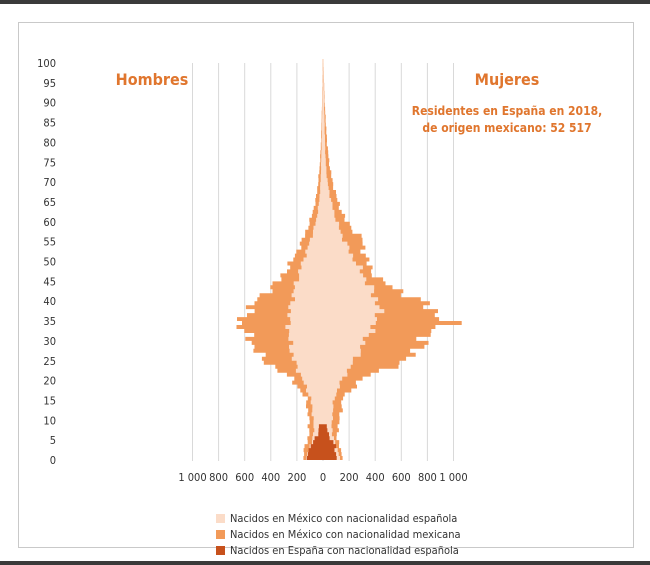 This screenshot has width=650, height=565. I want to click on x-tick-label: 0, so click(323, 477).